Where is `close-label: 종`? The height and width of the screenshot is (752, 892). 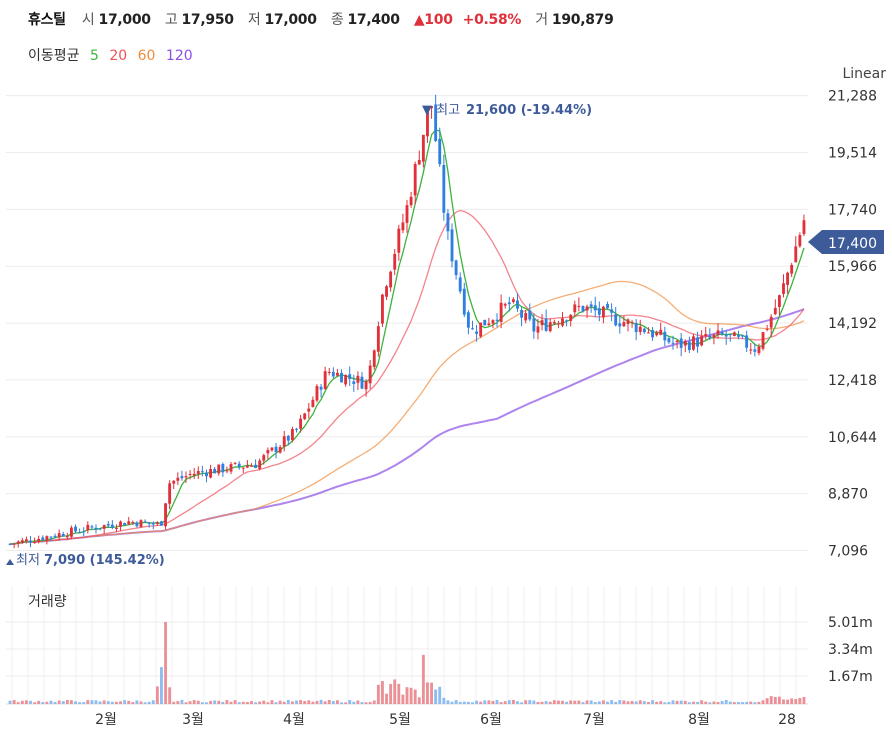
close-label: 종 is located at coordinates (337, 20).